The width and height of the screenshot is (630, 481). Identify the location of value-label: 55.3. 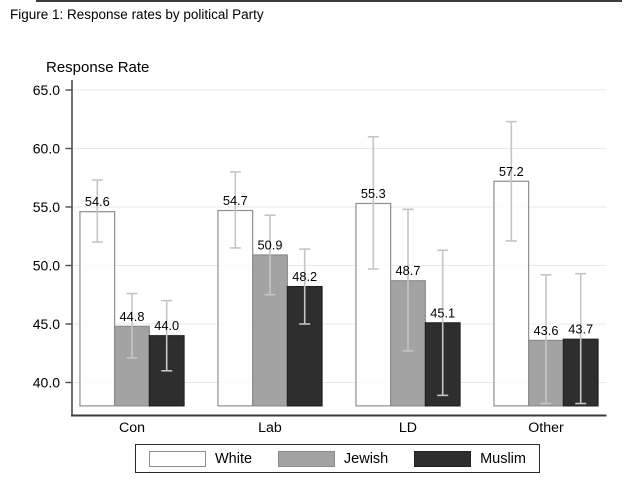
(373, 193).